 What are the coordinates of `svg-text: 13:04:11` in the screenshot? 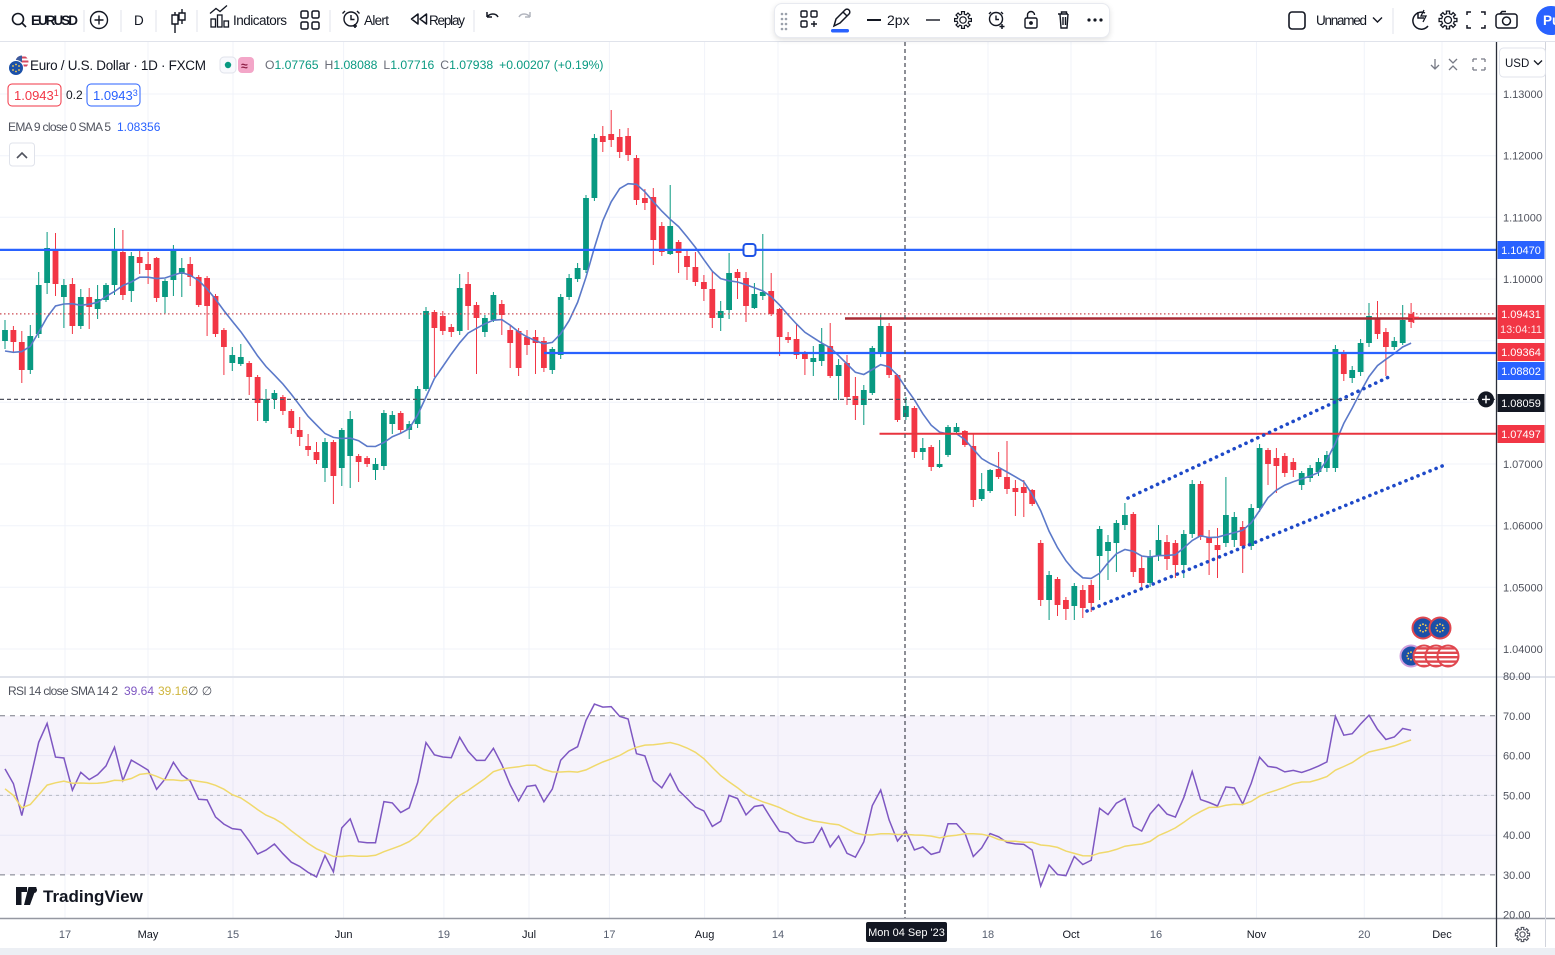 It's located at (1521, 330).